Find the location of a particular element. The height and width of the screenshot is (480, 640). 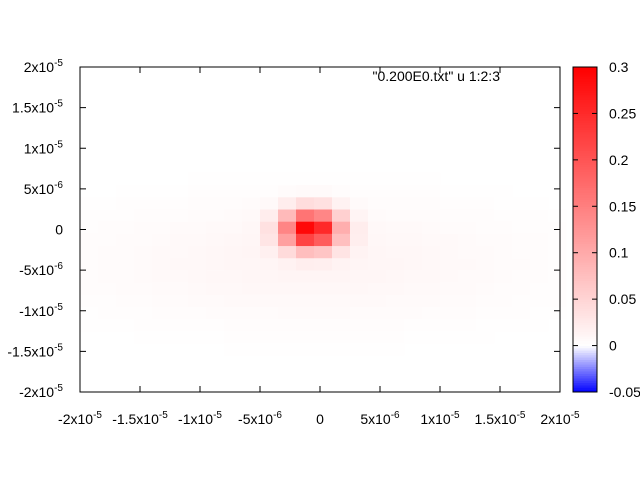

colorbar-tick-label: 0.3 is located at coordinates (619, 67).